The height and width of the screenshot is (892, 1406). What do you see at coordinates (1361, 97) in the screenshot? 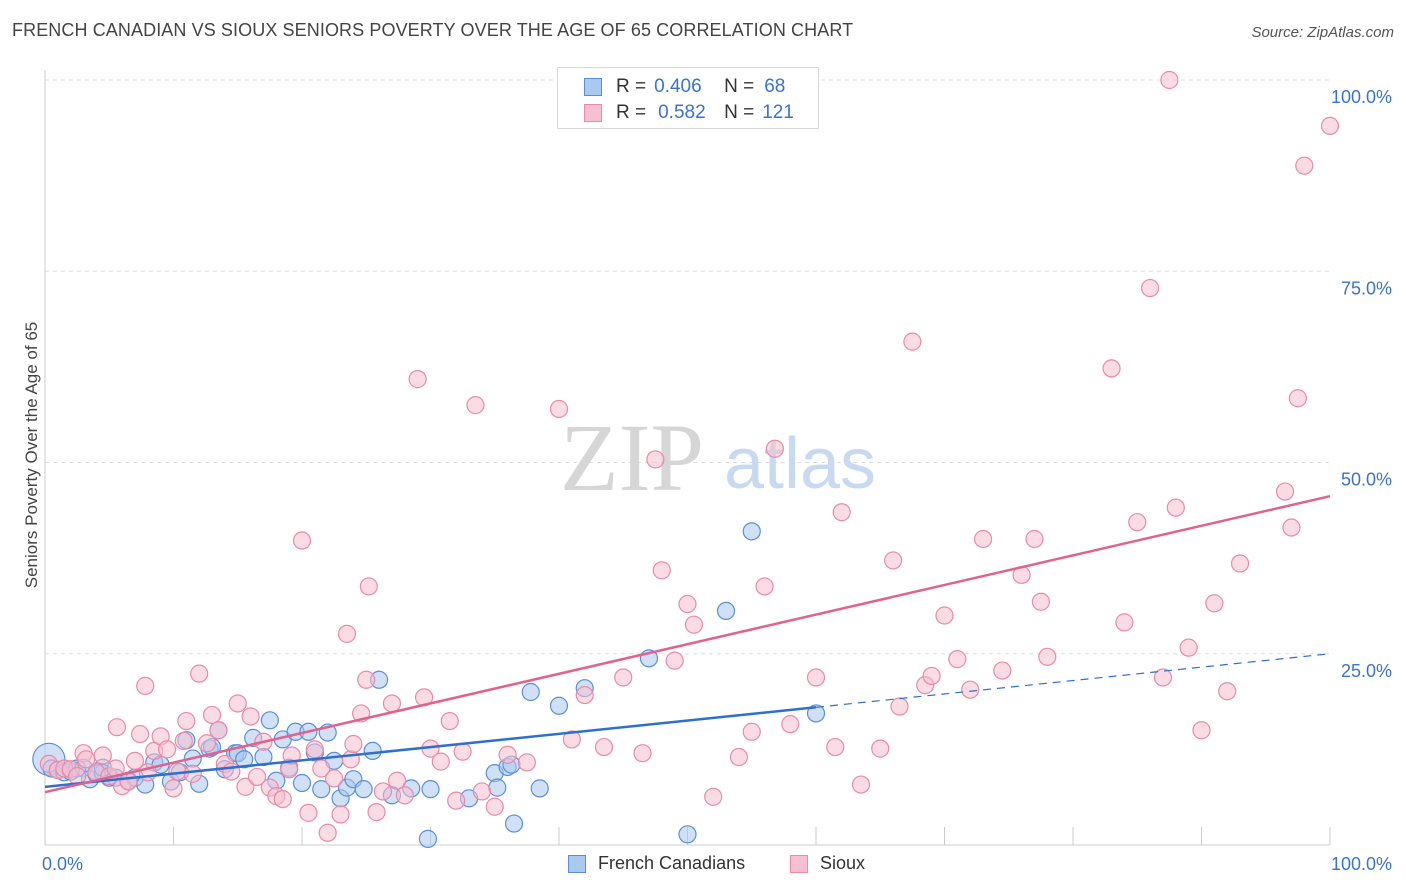
I see `y-tick-label: 100.0%` at bounding box center [1361, 97].